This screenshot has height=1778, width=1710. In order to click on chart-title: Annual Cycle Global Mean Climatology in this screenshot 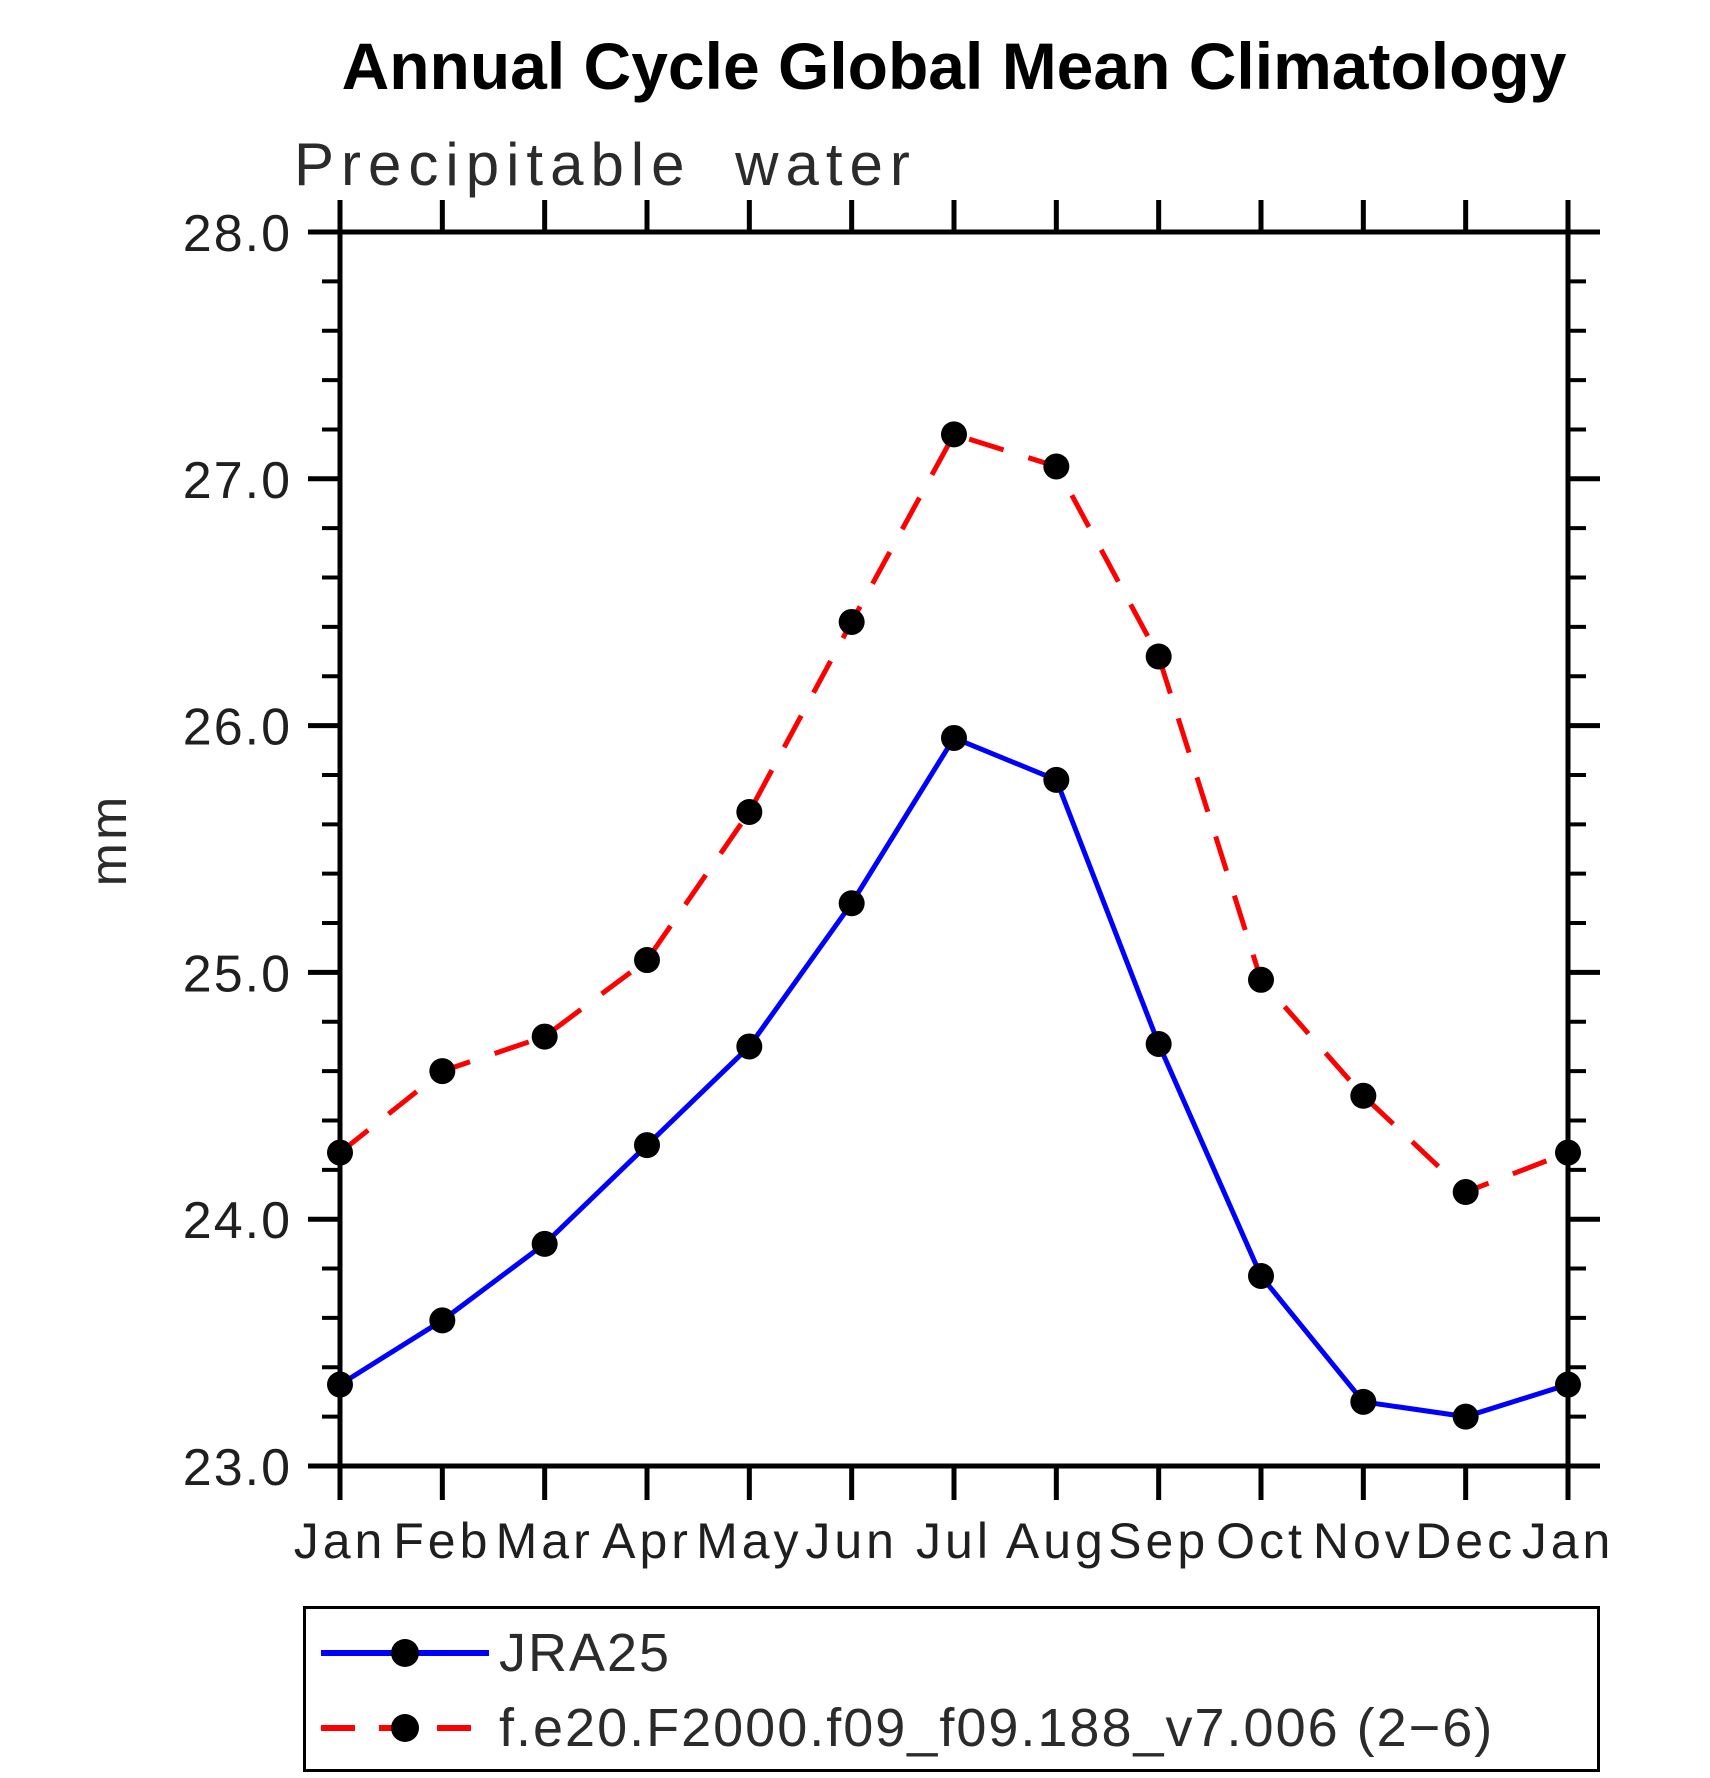, I will do `click(954, 66)`.